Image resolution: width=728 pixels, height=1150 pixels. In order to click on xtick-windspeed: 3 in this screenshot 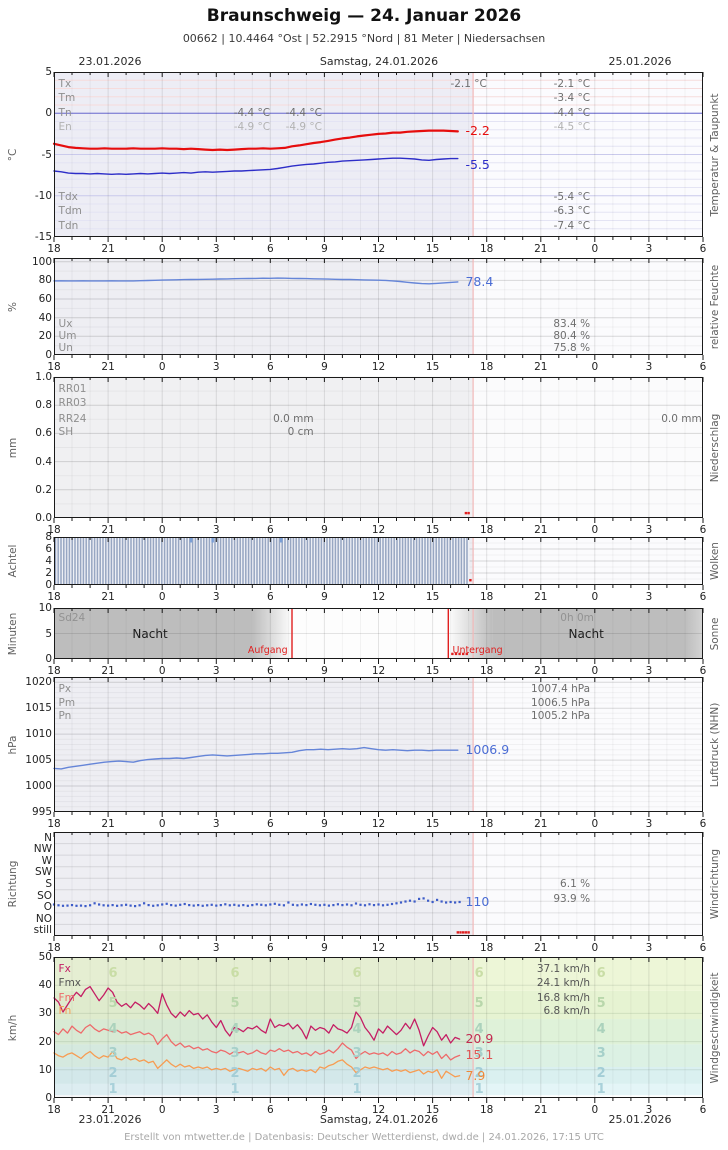, I will do `click(649, 1110)`.